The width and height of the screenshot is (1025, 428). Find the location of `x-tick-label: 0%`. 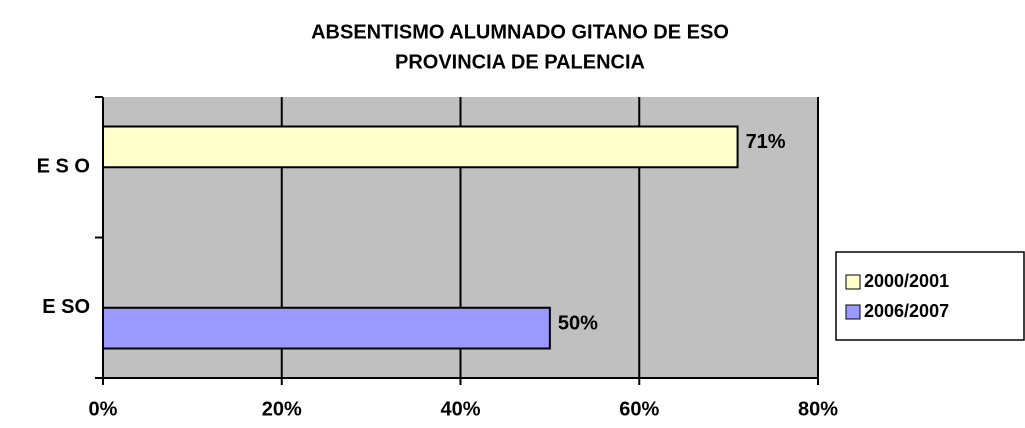

x-tick-label: 0% is located at coordinates (103, 409).